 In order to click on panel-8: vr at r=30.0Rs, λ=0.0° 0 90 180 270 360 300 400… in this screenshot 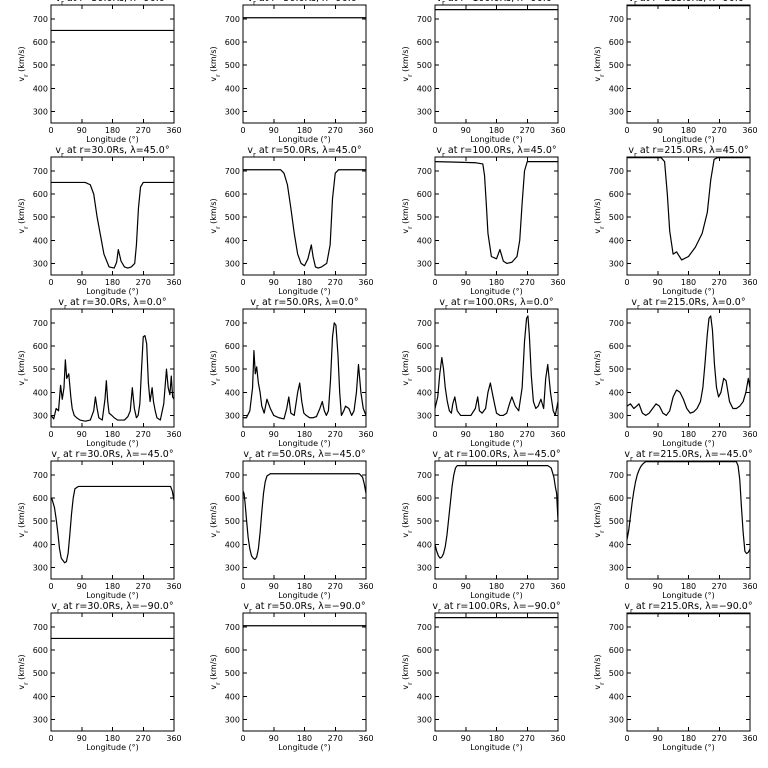, I will do `click(99, 372)`.